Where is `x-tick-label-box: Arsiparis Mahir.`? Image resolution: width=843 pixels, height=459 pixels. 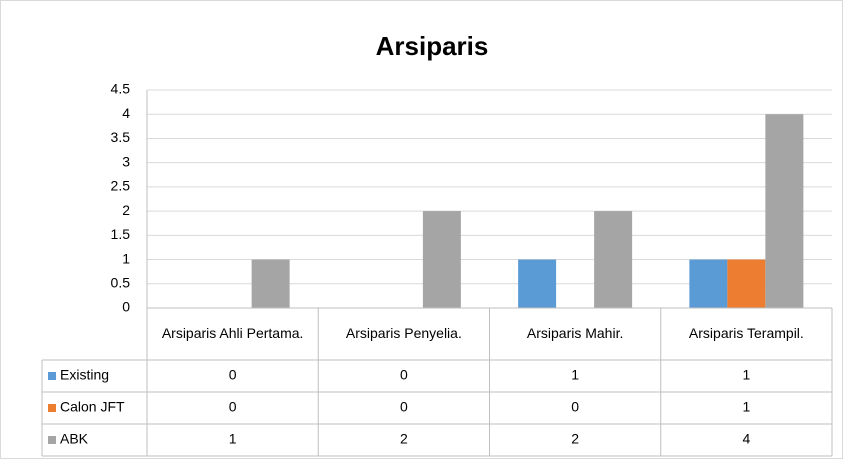
x-tick-label-box: Arsiparis Mahir. is located at coordinates (575, 333).